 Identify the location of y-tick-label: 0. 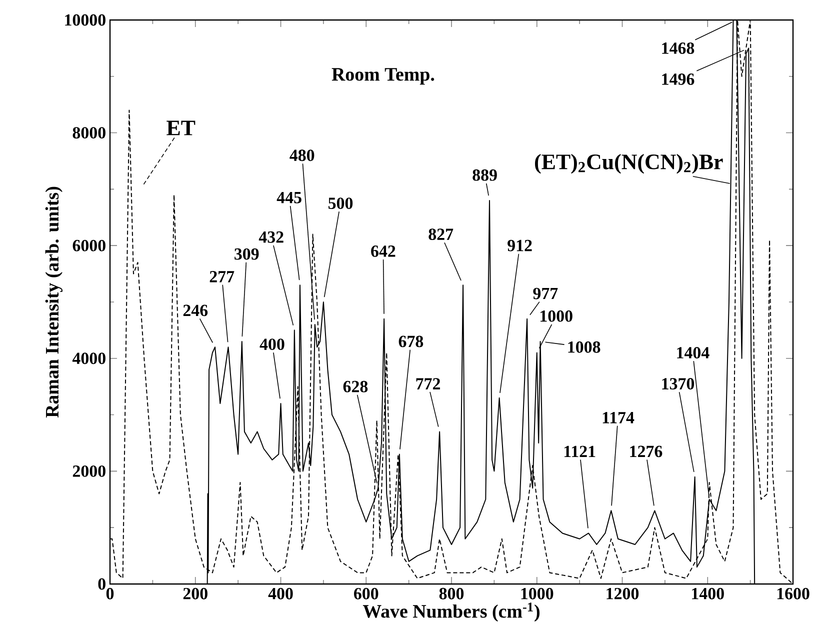
(102, 584).